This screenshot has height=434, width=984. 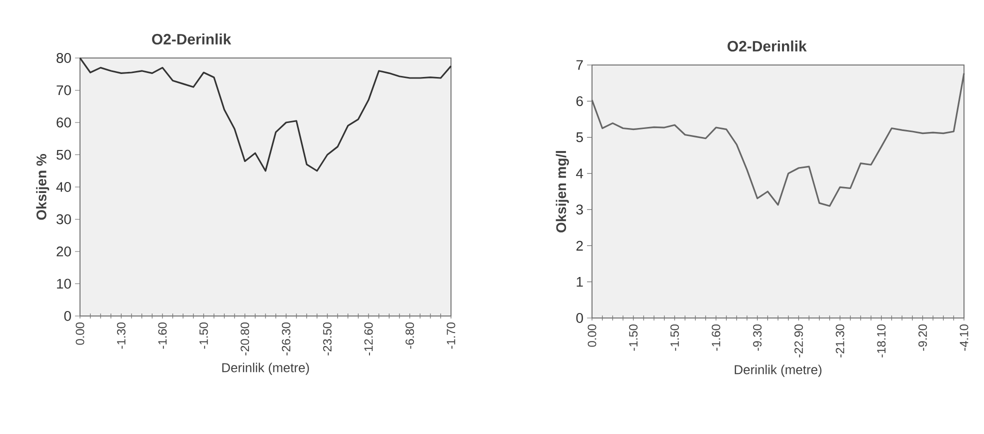 I want to click on x-tick-label: -26.30, so click(x=286, y=339).